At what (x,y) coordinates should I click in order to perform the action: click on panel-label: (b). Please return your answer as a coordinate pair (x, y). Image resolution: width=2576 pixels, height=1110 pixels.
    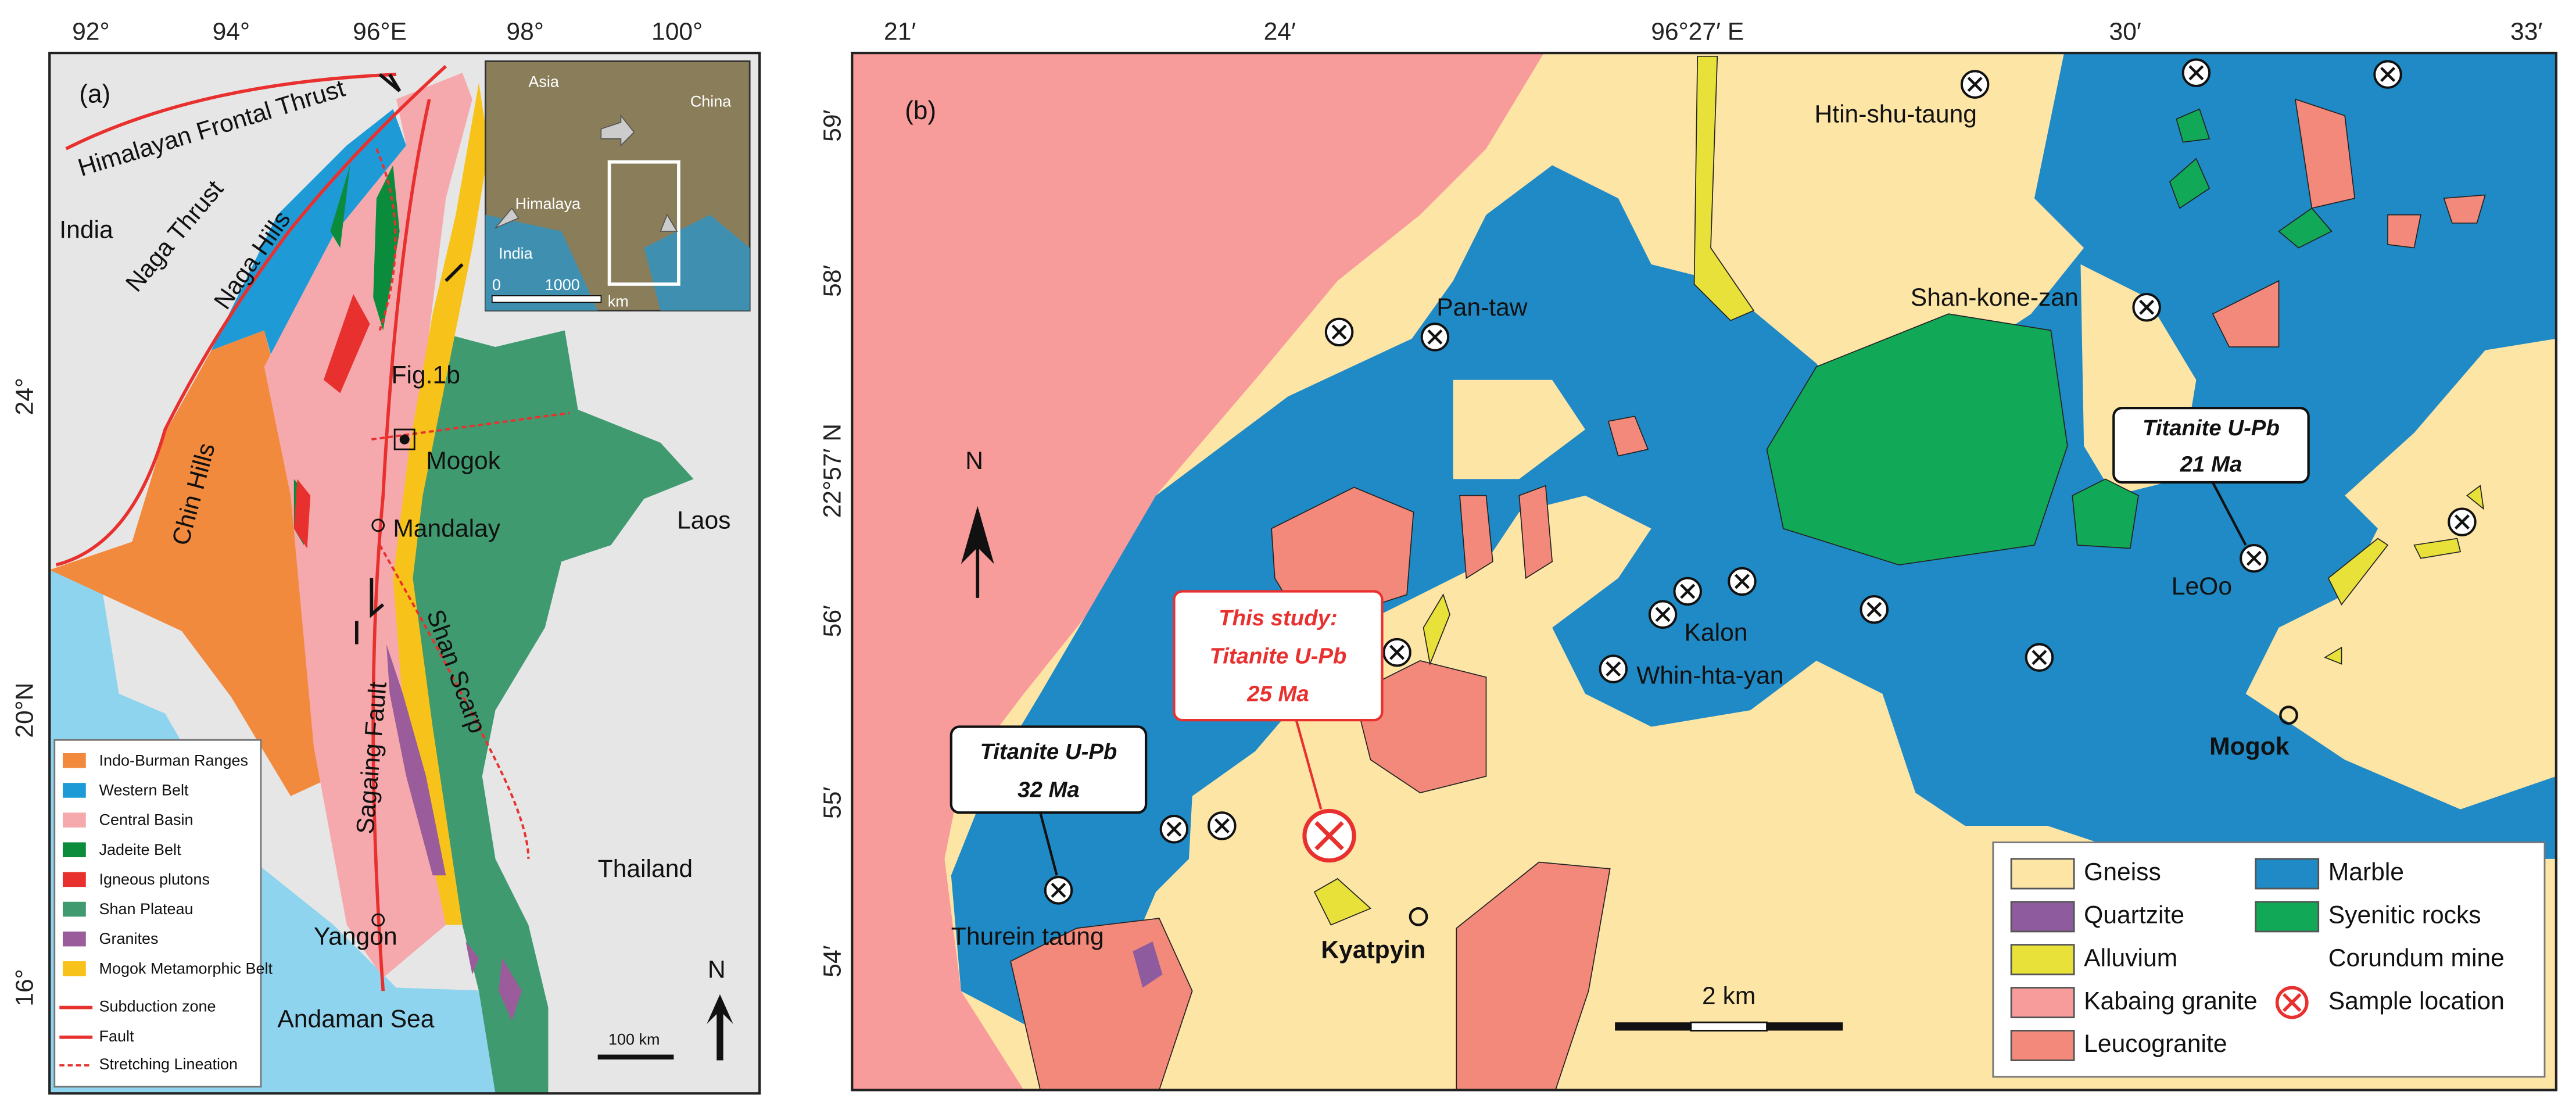
    Looking at the image, I should click on (920, 110).